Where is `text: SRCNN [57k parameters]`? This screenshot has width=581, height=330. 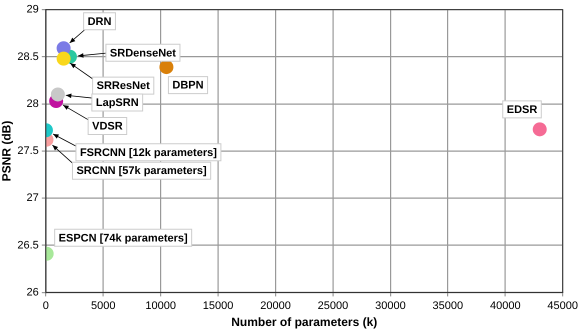 text: SRCNN [57k parameters] is located at coordinates (142, 171).